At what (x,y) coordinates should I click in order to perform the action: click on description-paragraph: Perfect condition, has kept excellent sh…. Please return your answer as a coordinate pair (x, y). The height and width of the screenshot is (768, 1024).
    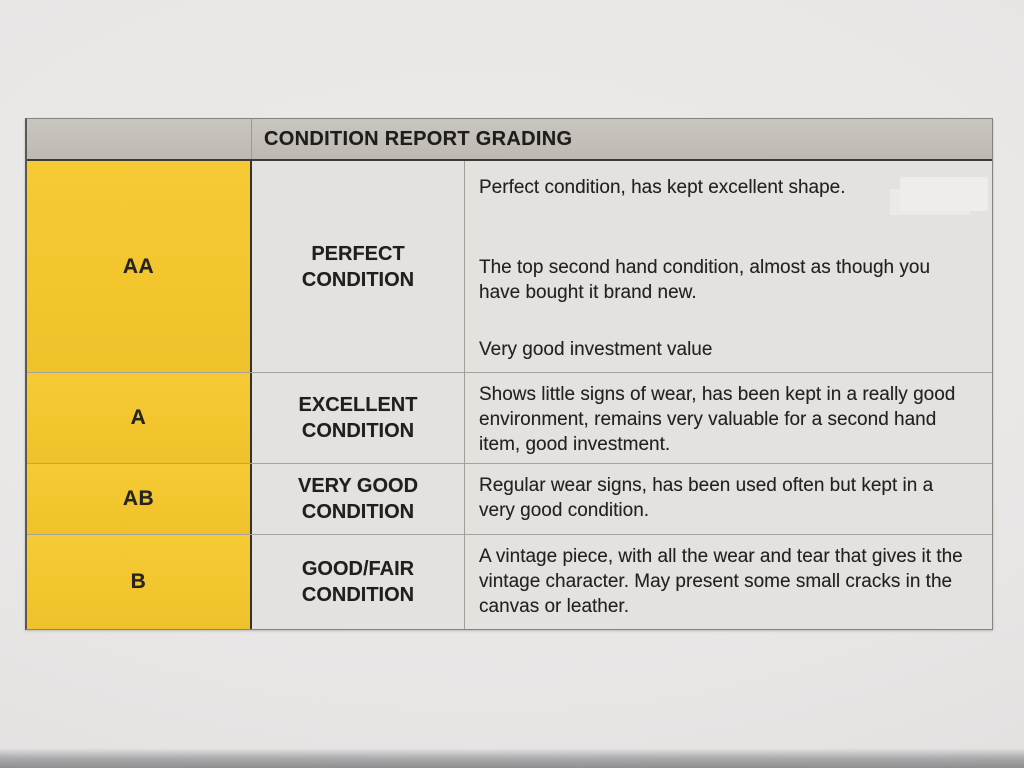
    Looking at the image, I should click on (662, 187).